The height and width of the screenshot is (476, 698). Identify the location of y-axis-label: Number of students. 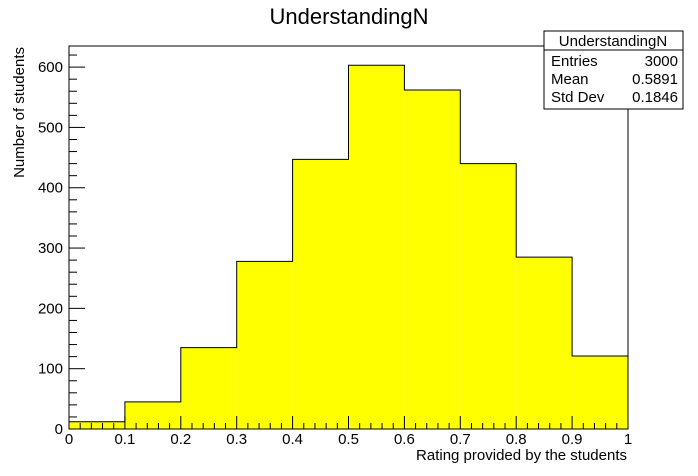
(19, 112).